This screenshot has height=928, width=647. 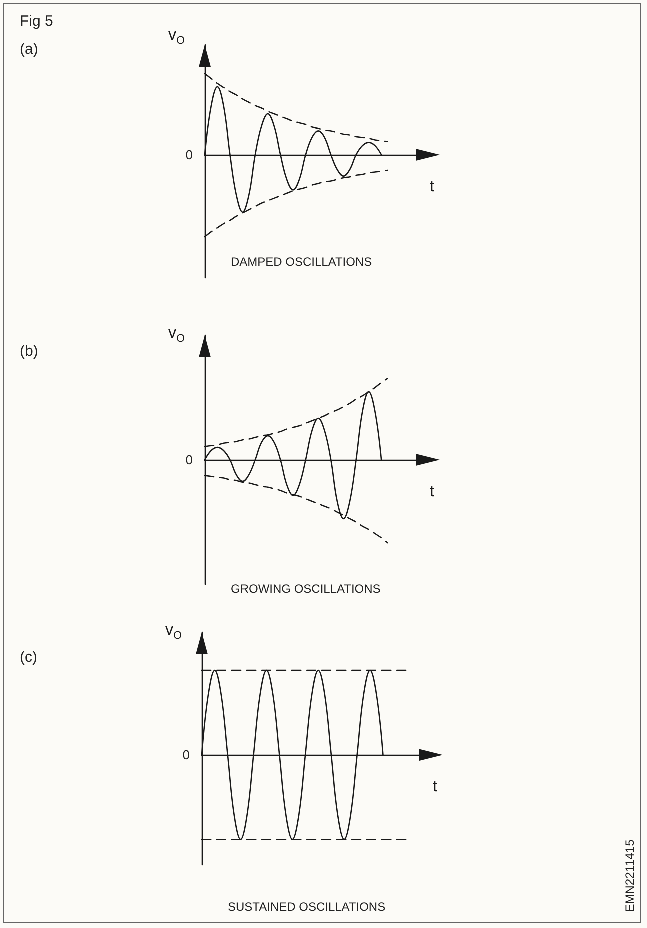 I want to click on text: SUSTAINED OSCILLATIONS, so click(x=307, y=907).